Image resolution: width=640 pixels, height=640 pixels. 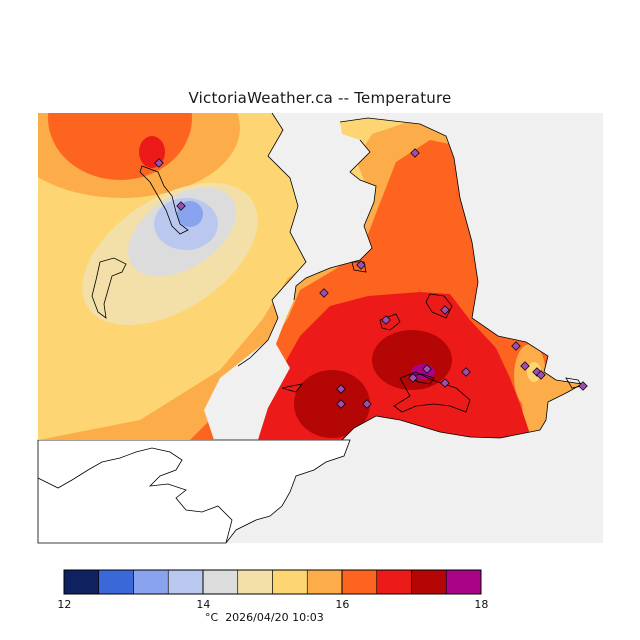 What do you see at coordinates (320, 98) in the screenshot?
I see `map-title: VictoriaWeather.ca -- Temperature` at bounding box center [320, 98].